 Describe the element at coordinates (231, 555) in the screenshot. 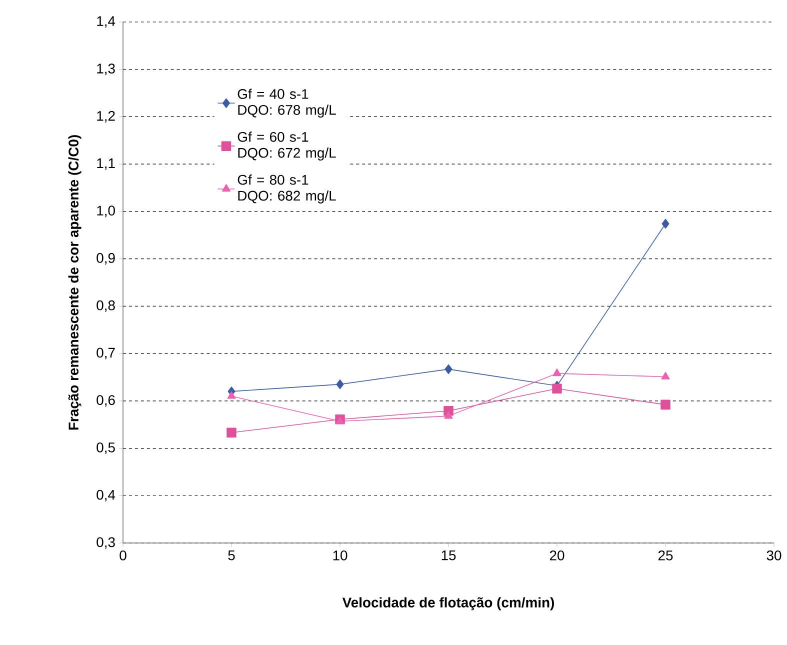

I see `x-tick-label: 5` at that location.